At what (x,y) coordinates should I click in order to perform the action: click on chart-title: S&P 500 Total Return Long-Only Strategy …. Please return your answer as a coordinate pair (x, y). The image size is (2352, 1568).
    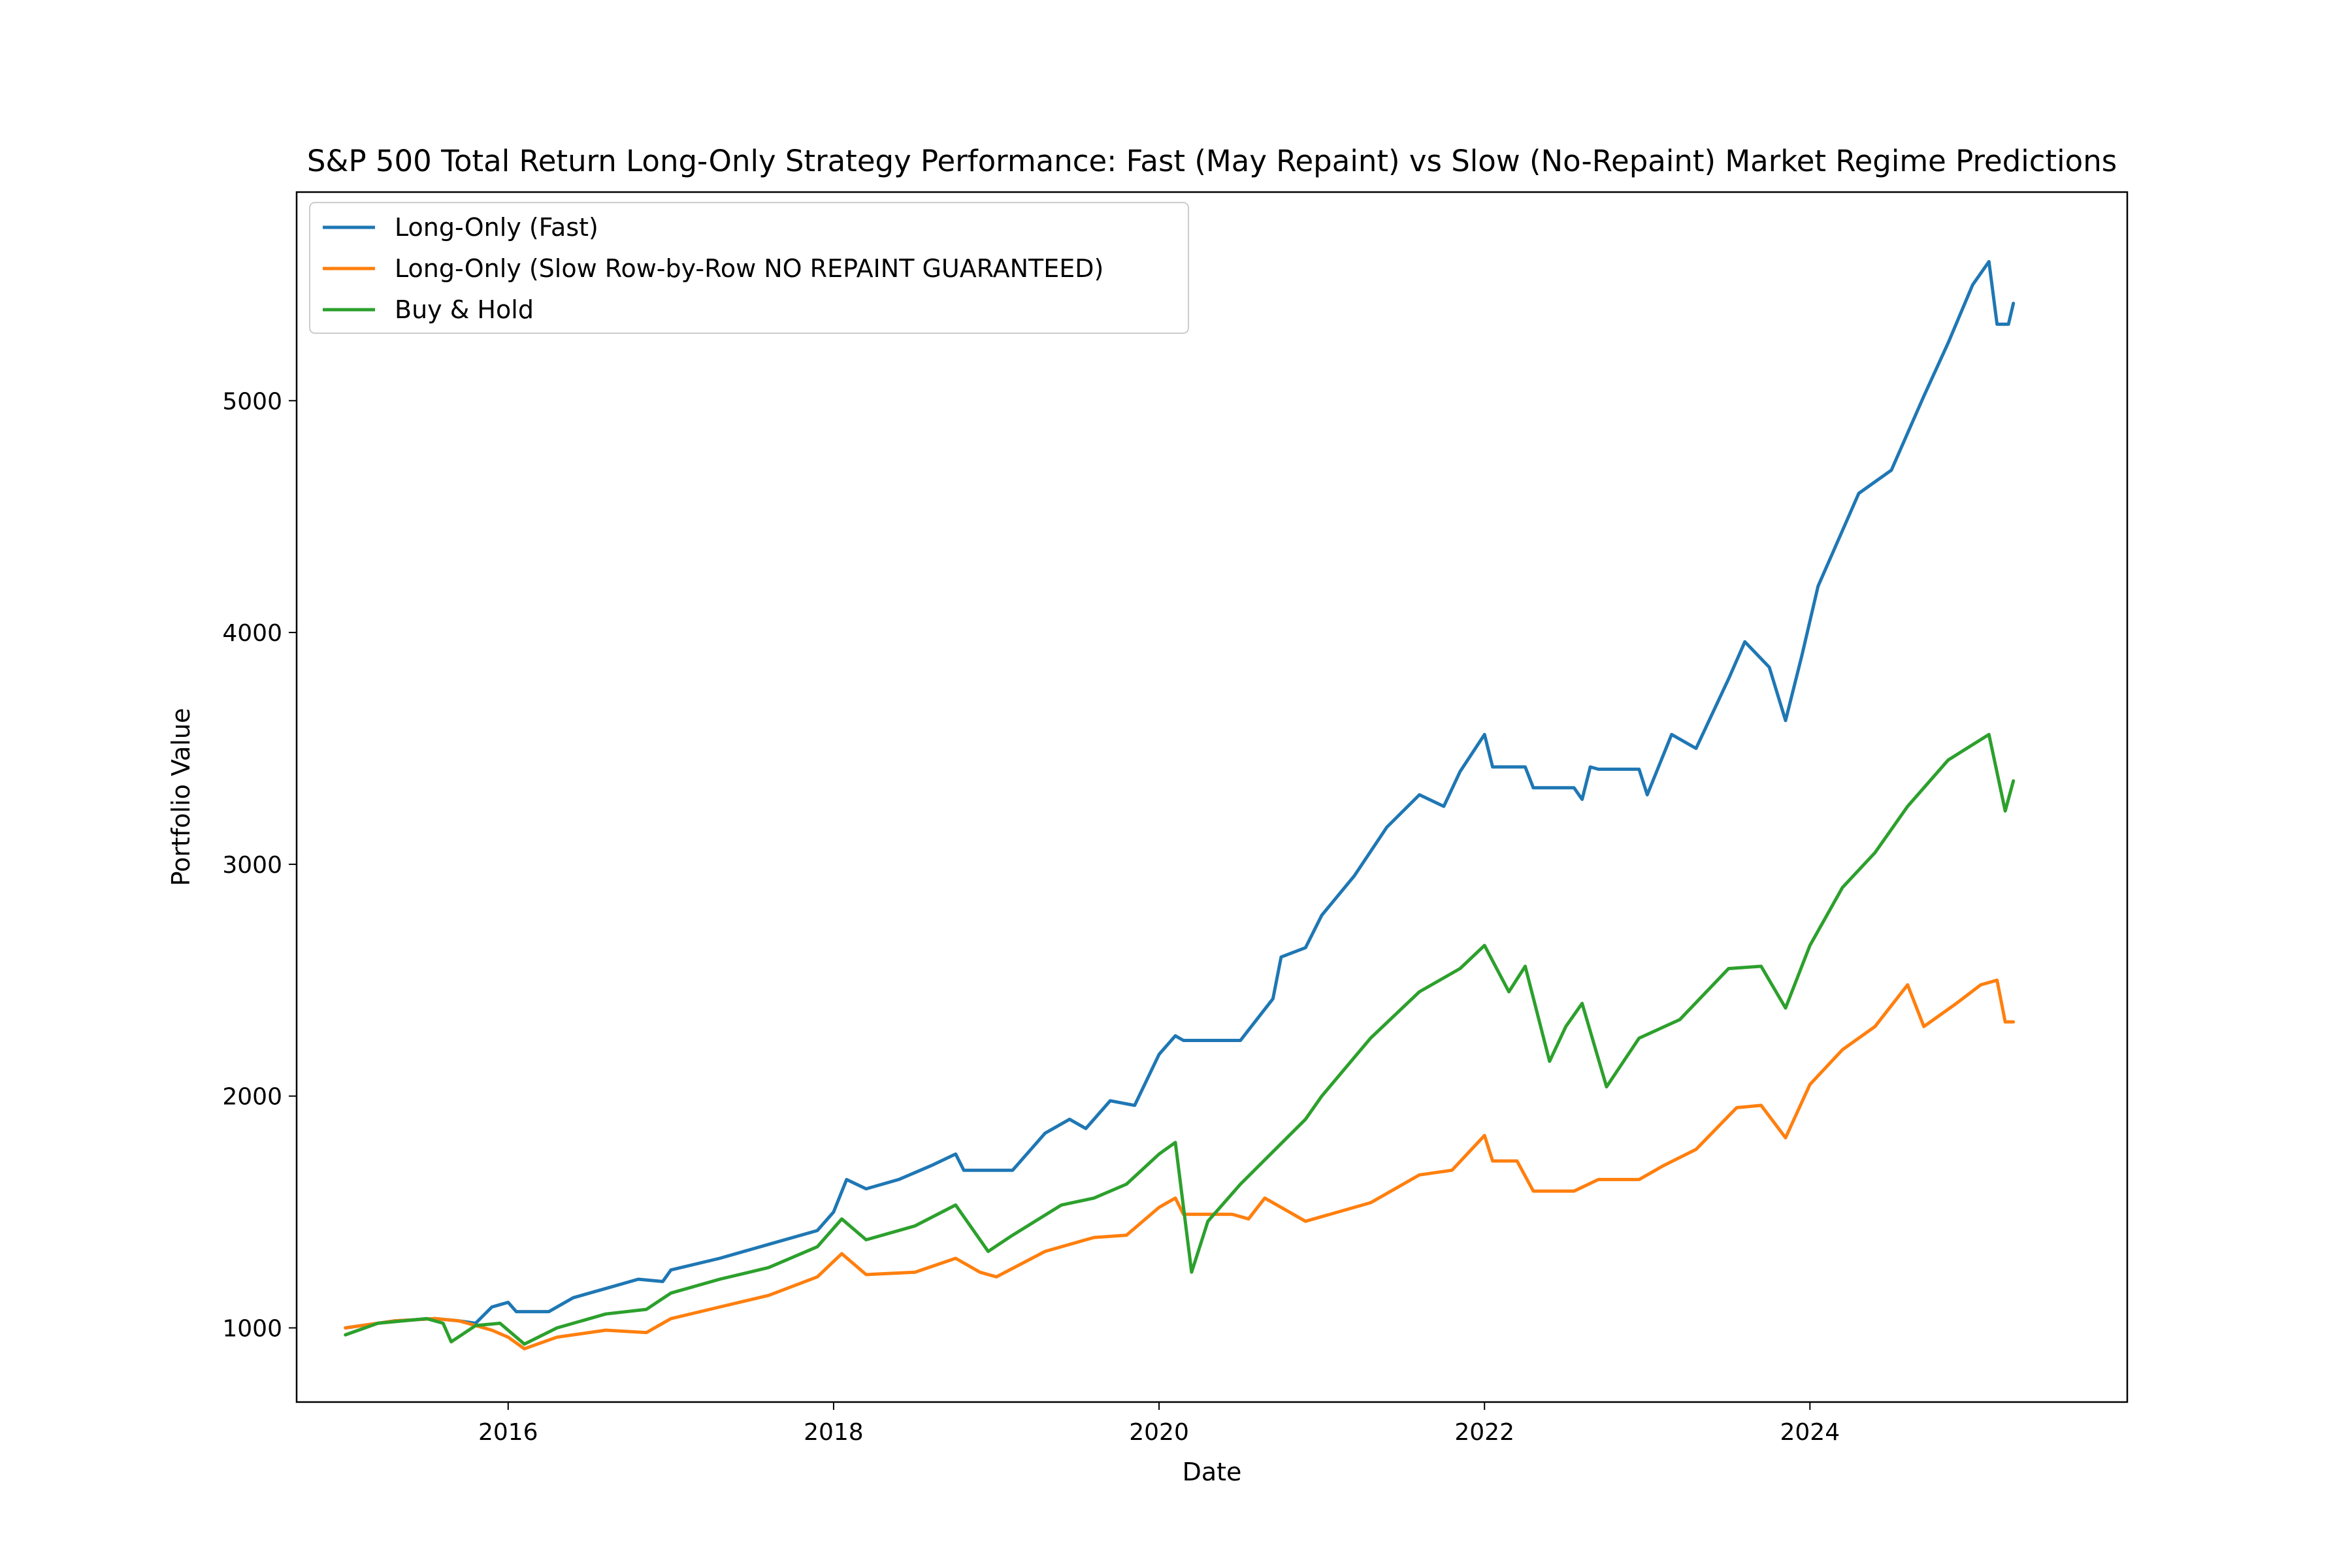
    Looking at the image, I should click on (1212, 161).